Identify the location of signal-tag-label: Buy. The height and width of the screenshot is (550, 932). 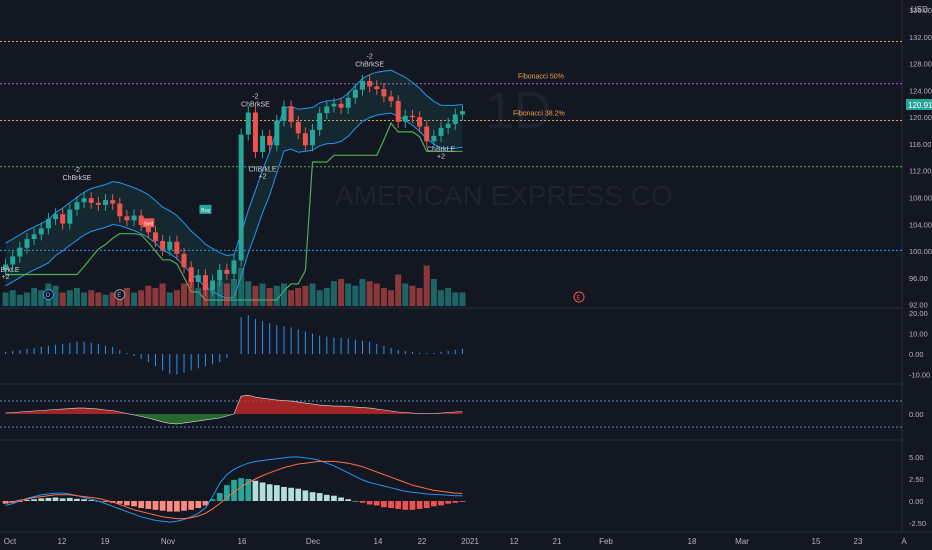
(206, 211).